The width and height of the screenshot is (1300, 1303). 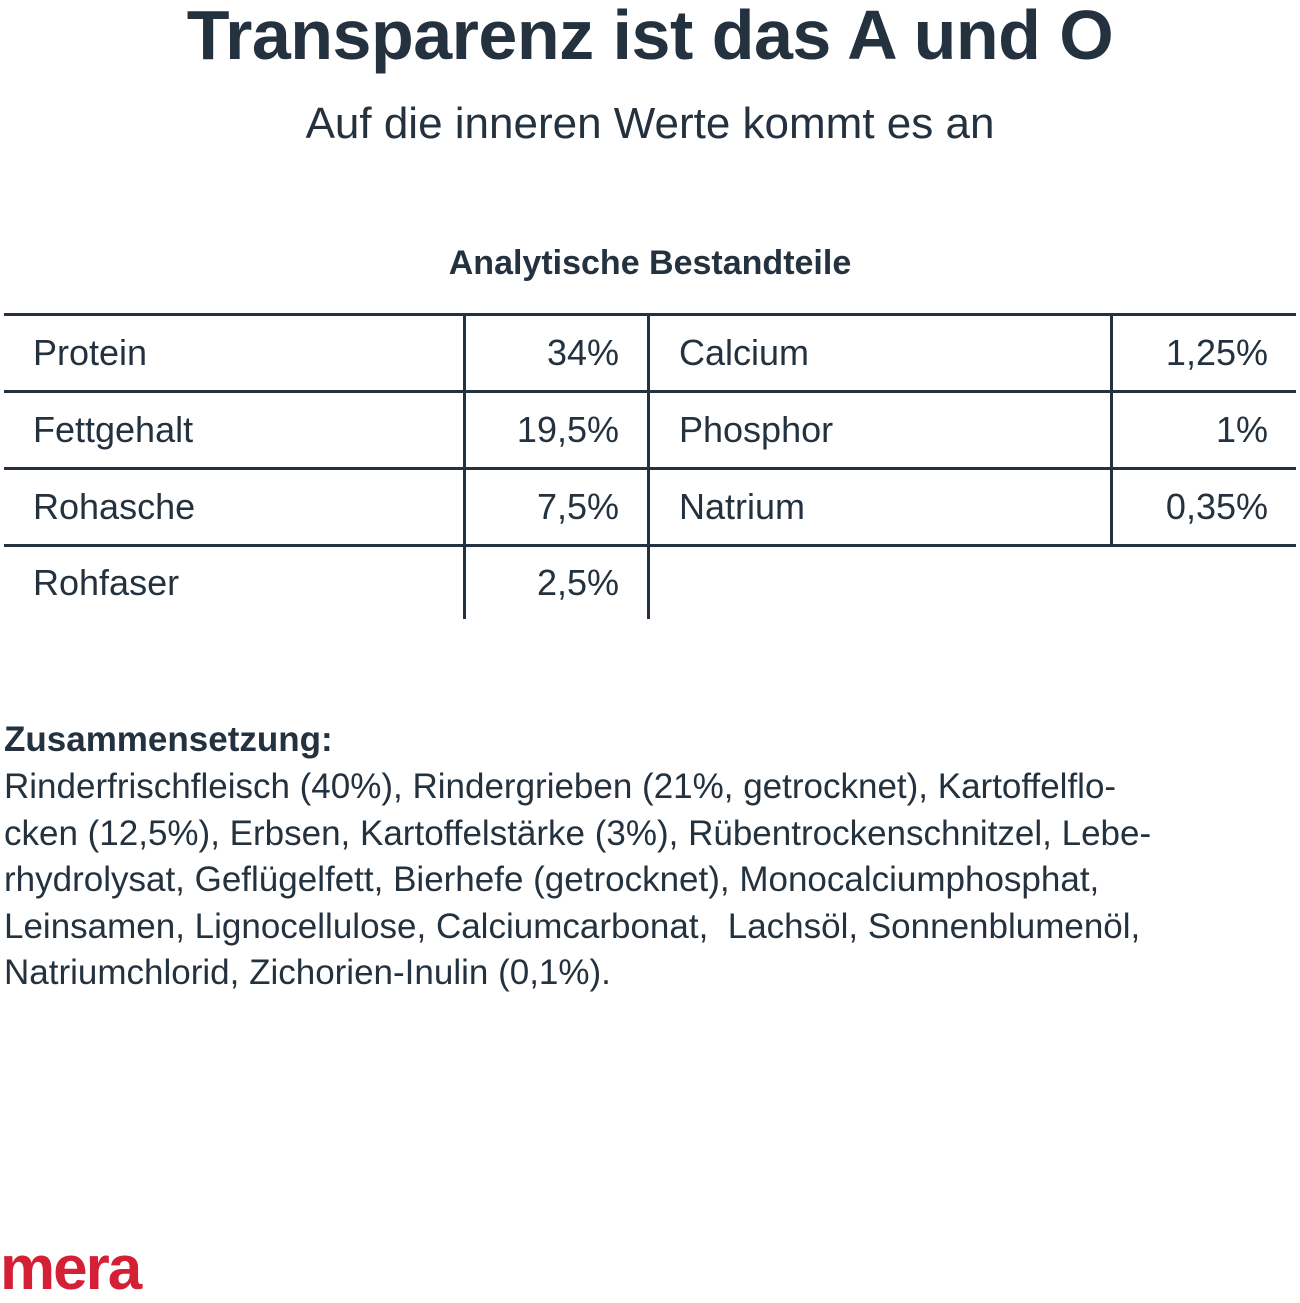 What do you see at coordinates (235, 430) in the screenshot?
I see `nutrient-label: Fettgehalt` at bounding box center [235, 430].